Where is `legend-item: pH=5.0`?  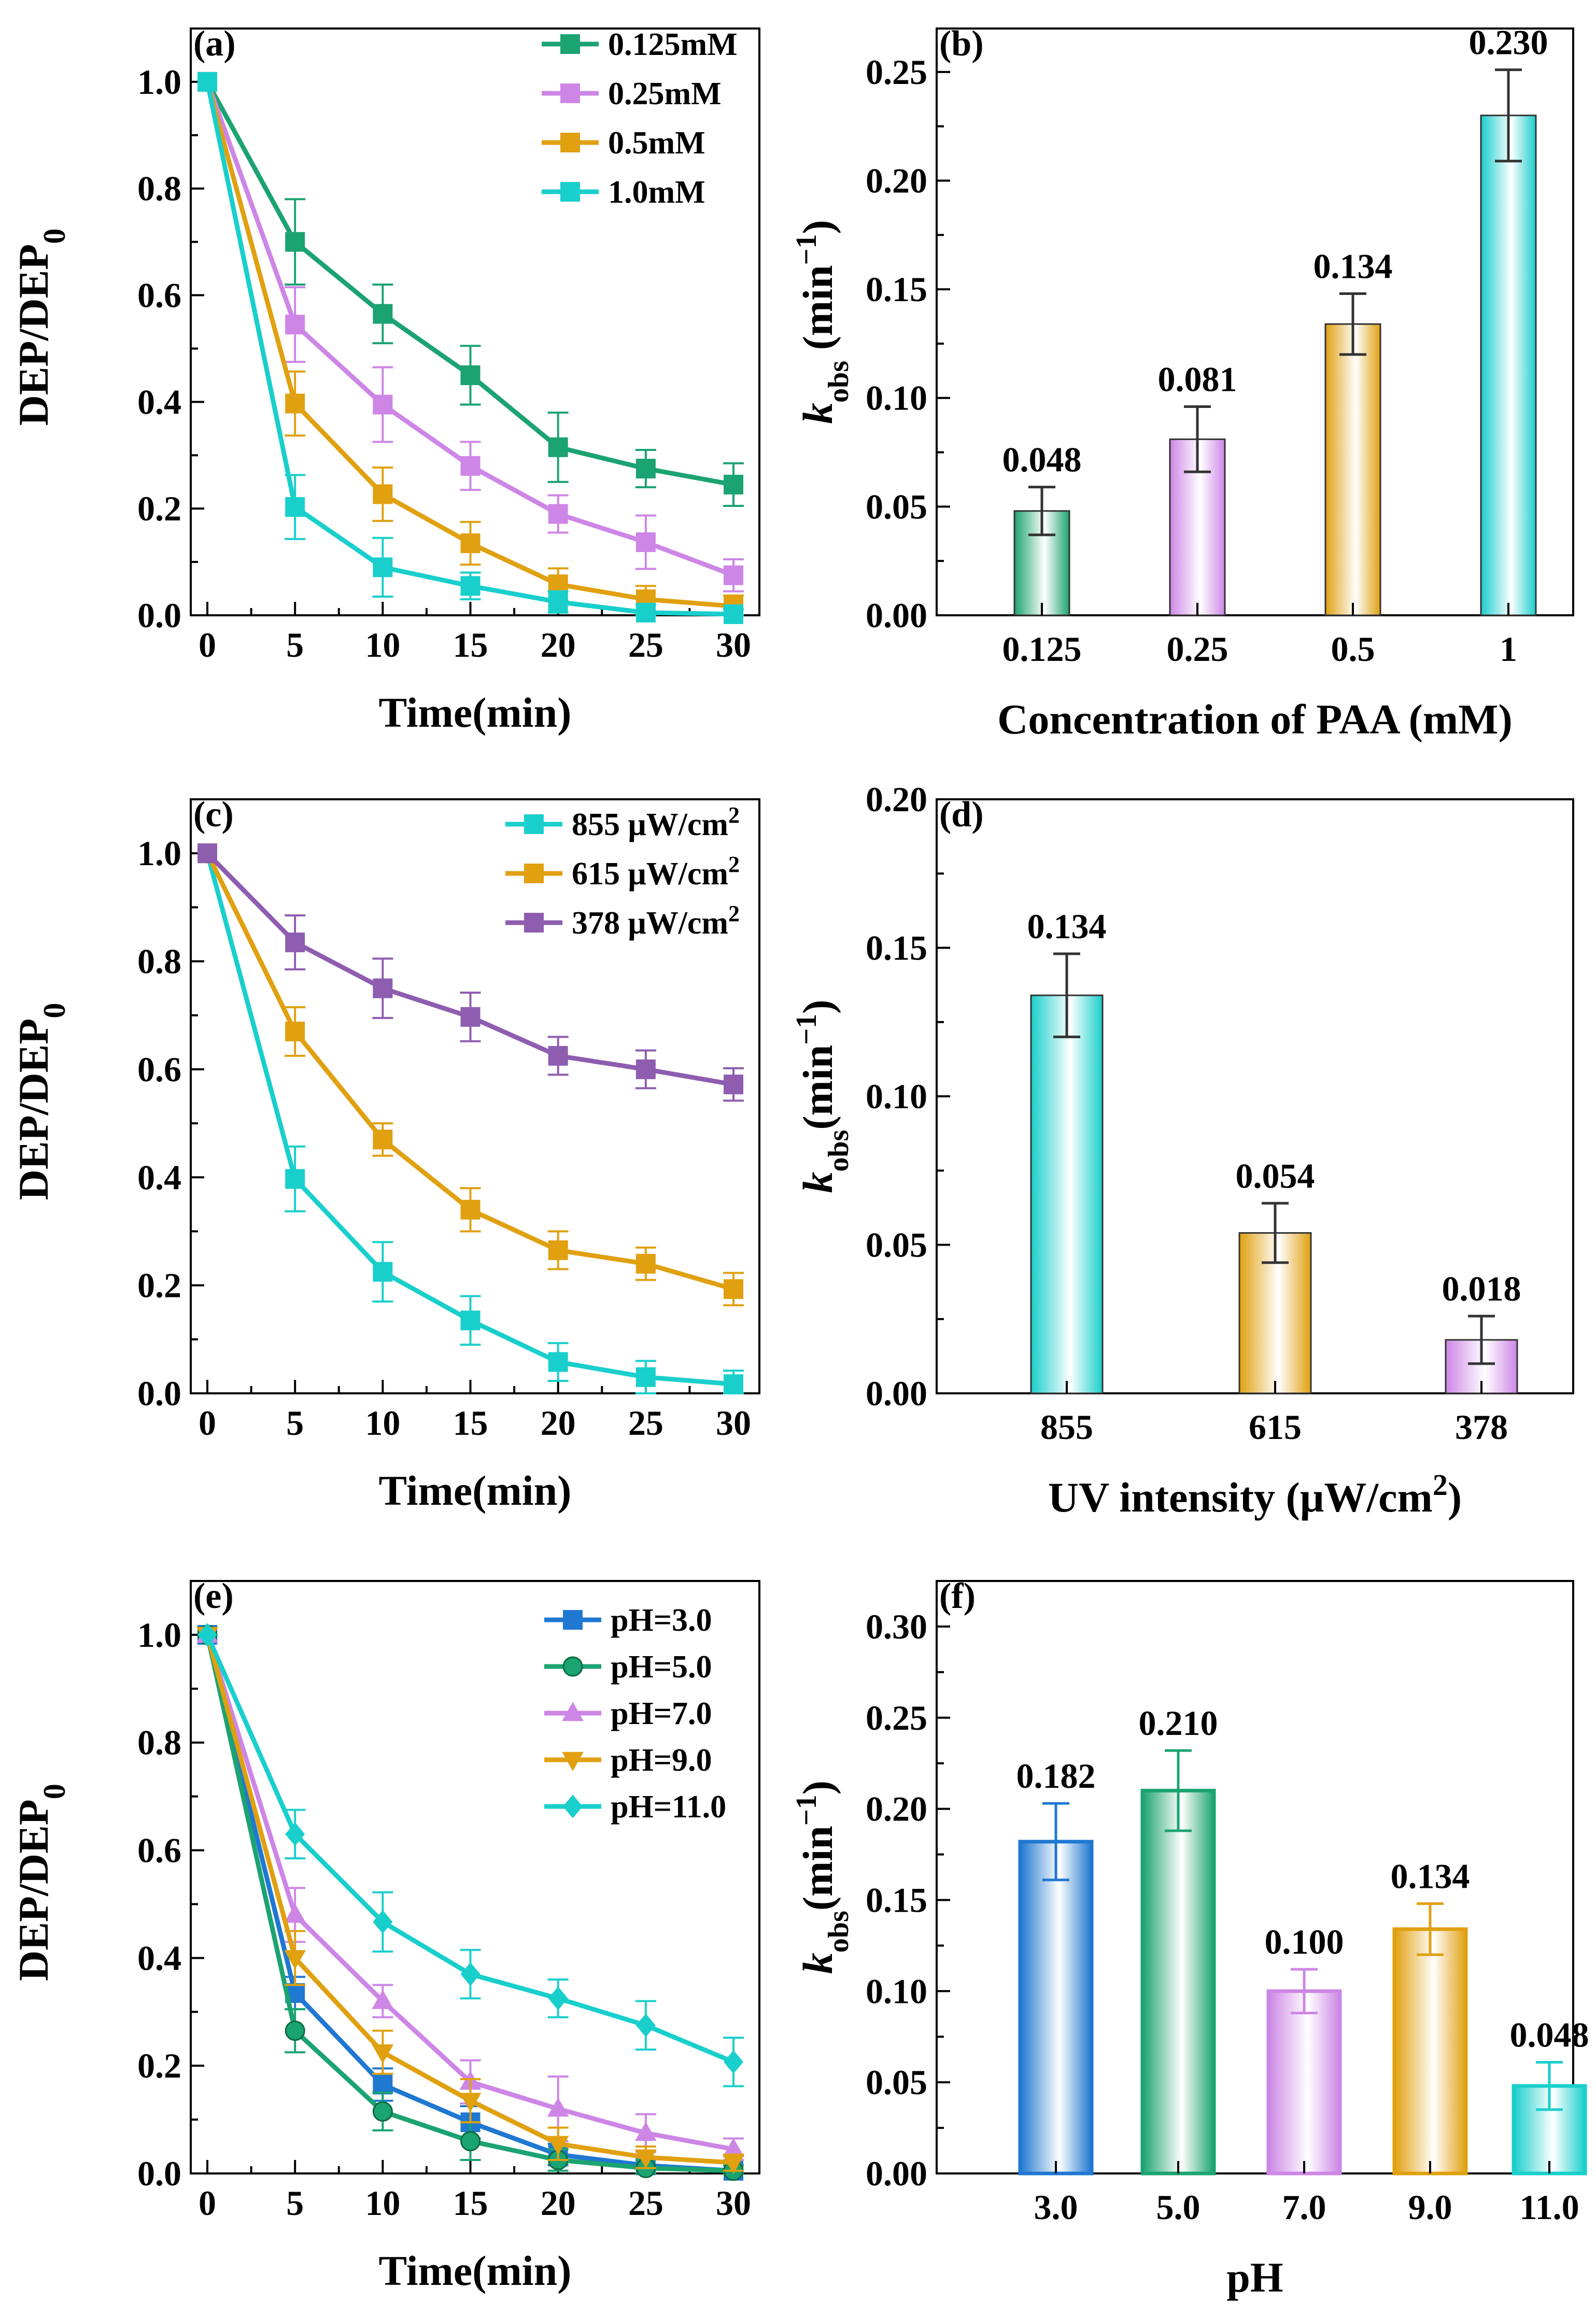 legend-item: pH=5.0 is located at coordinates (628, 1667).